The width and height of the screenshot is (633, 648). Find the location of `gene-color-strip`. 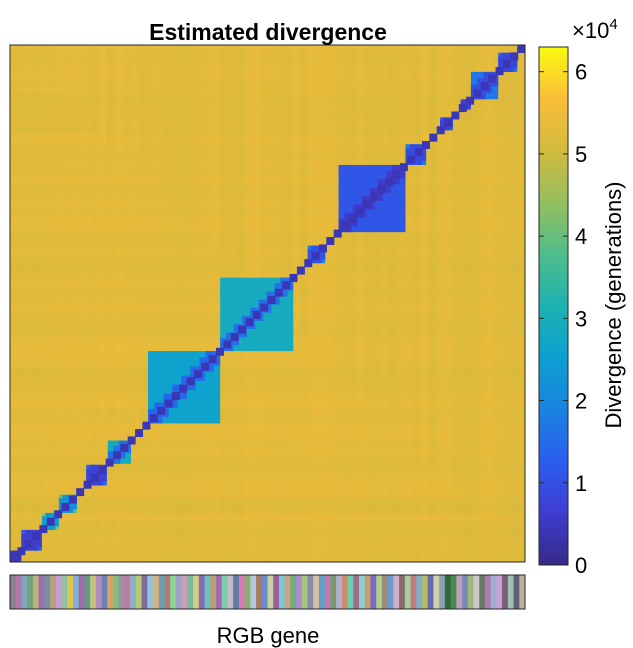

gene-color-strip is located at coordinates (268, 592).